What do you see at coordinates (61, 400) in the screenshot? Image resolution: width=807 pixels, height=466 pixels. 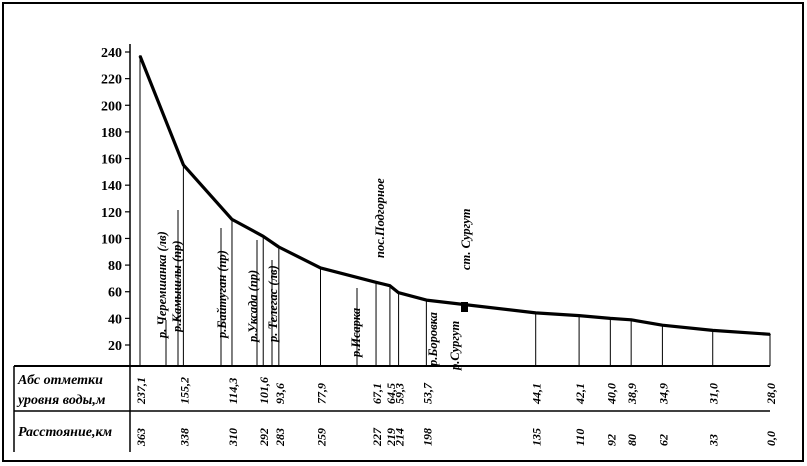 I see `row-header-level-line2: уровня воды,м` at bounding box center [61, 400].